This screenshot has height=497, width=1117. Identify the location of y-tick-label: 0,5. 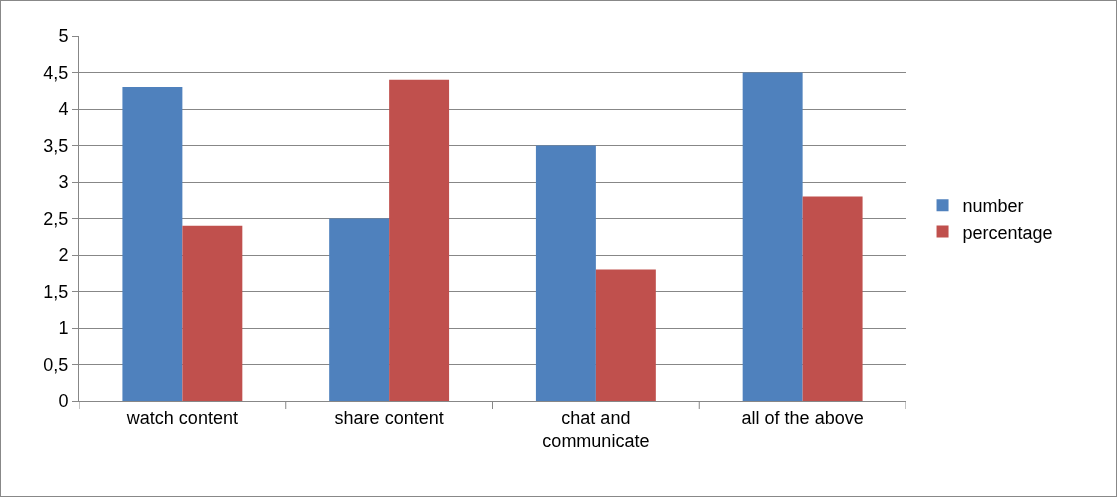
(56, 364).